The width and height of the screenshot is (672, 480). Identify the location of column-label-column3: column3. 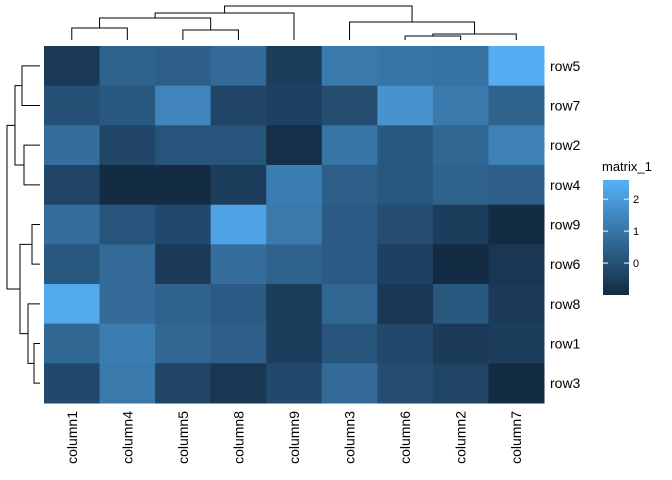
(350, 437).